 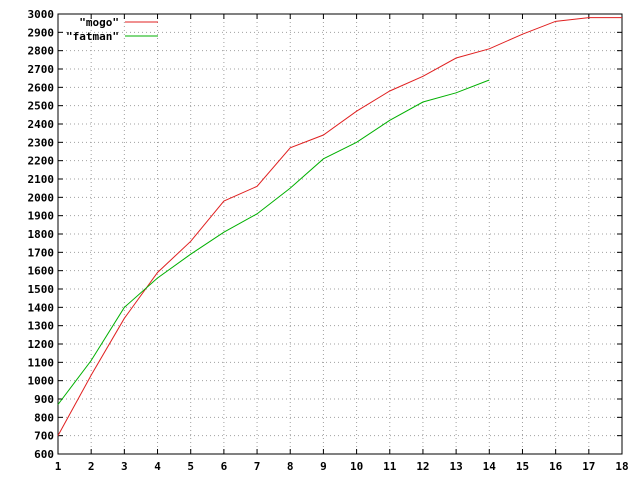 What do you see at coordinates (41, 179) in the screenshot?
I see `y-tick-label: 2100` at bounding box center [41, 179].